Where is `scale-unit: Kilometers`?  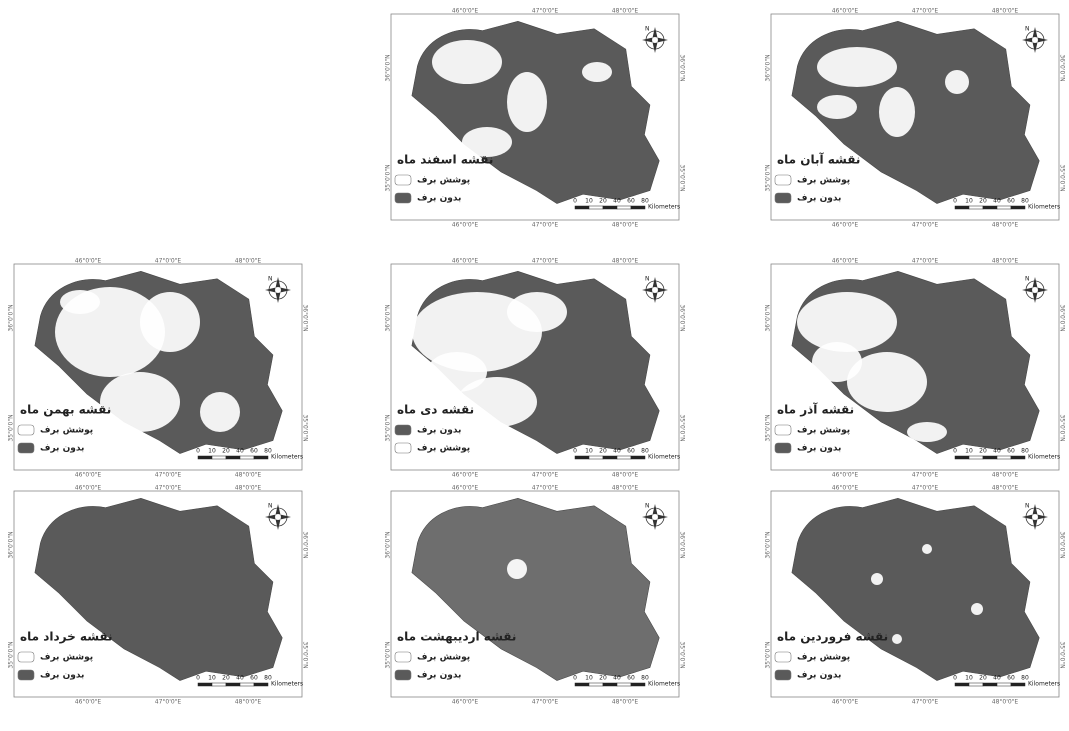
scale-unit: Kilometers is located at coordinates (664, 684).